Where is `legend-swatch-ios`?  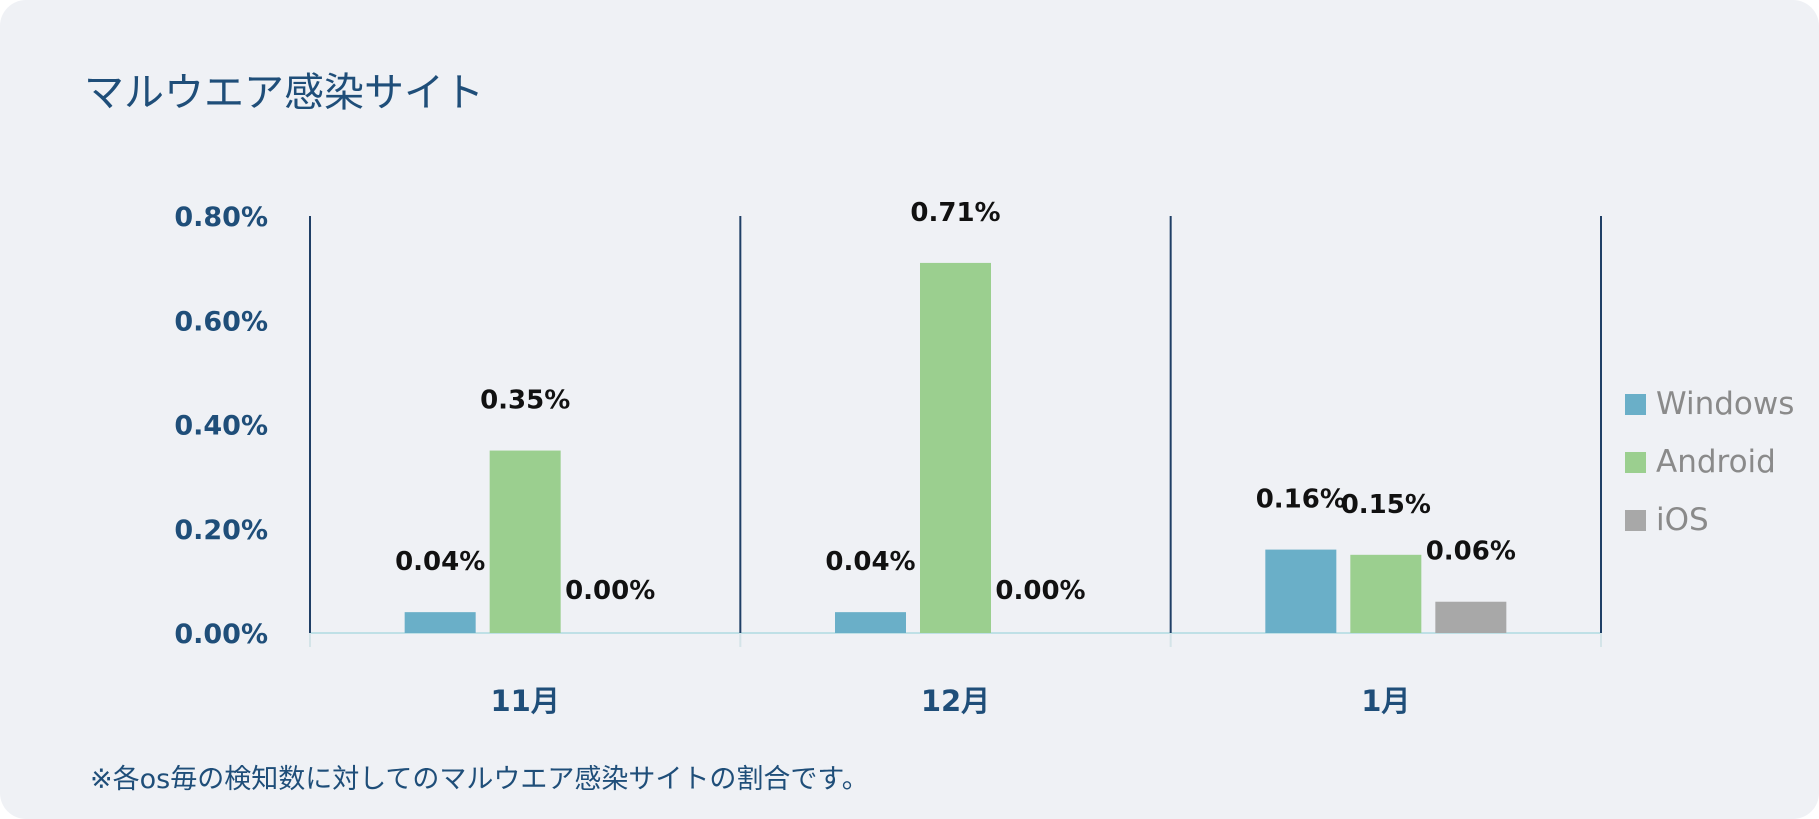
legend-swatch-ios is located at coordinates (1635, 520).